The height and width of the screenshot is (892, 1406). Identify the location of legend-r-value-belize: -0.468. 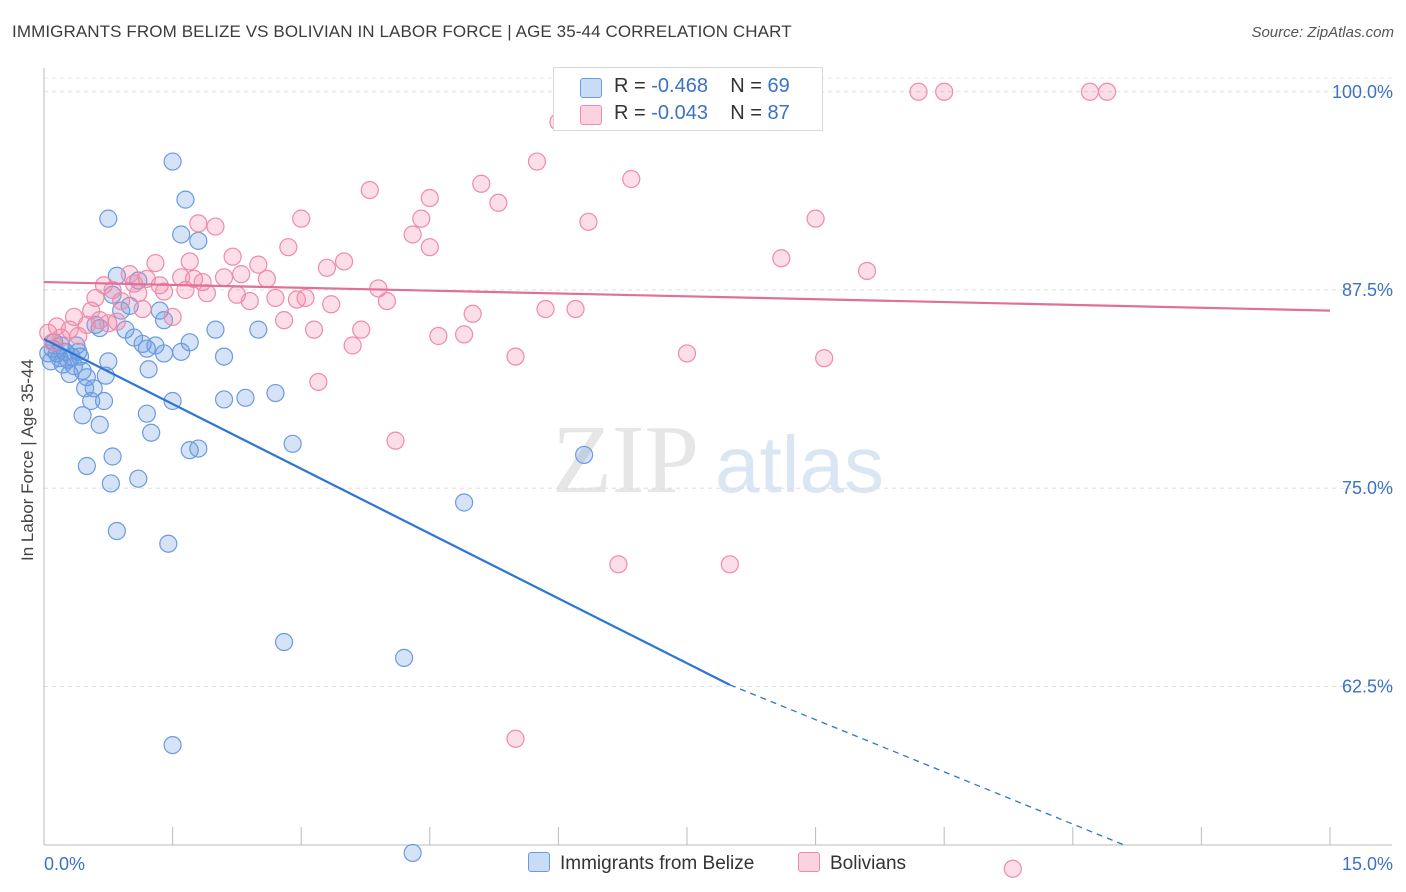
(679, 86).